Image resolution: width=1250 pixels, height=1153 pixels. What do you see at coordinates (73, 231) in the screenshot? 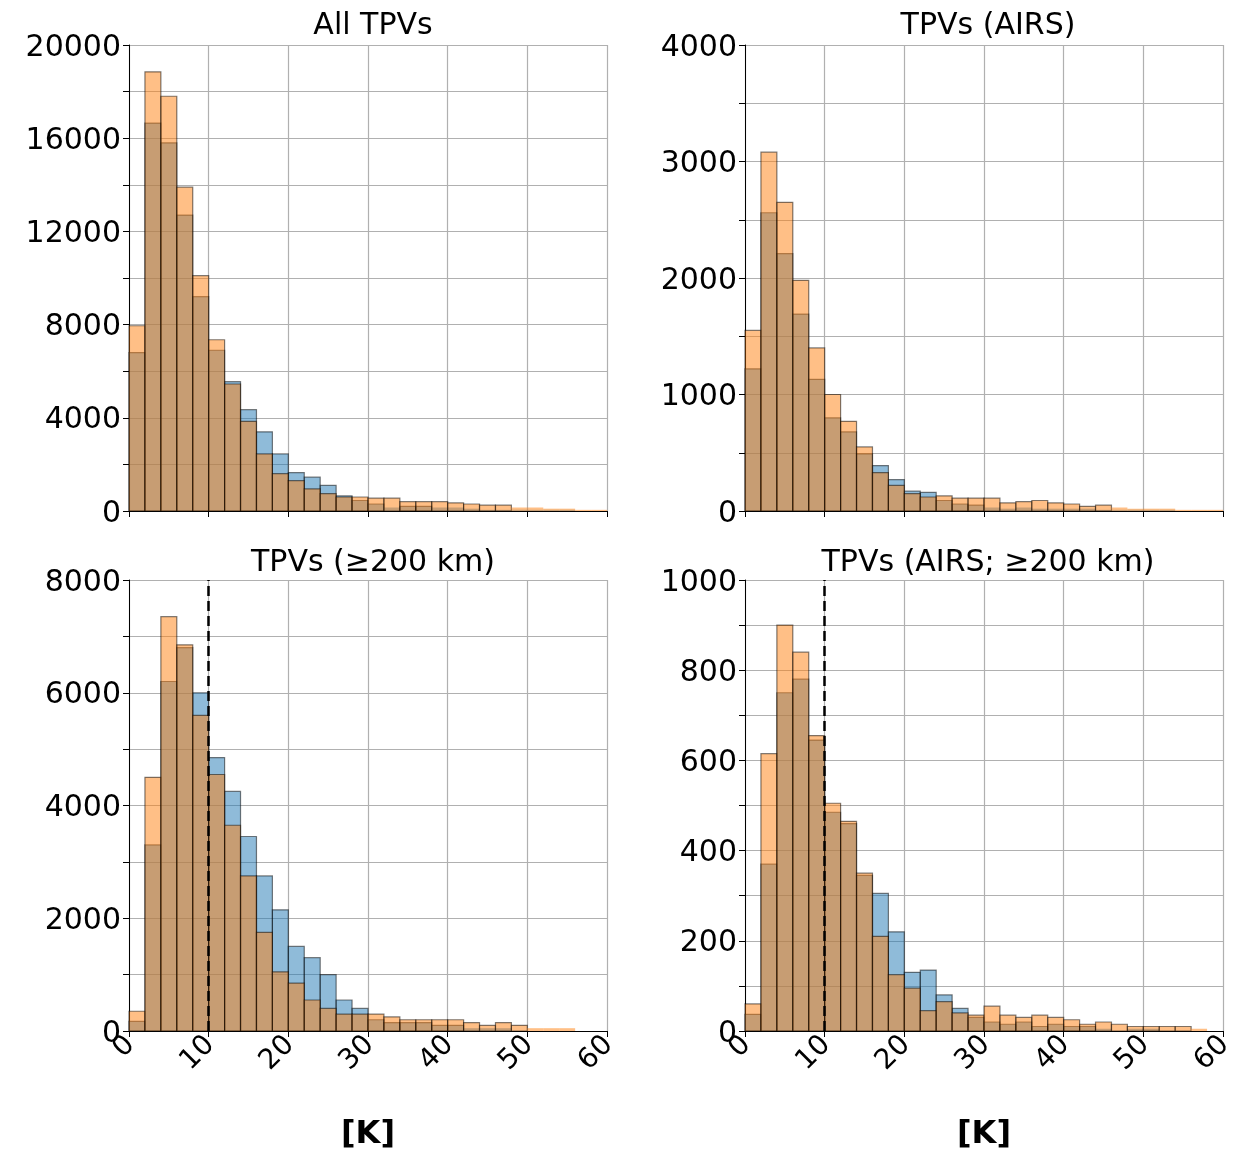
I see `y-tick-label: 12000` at bounding box center [73, 231].